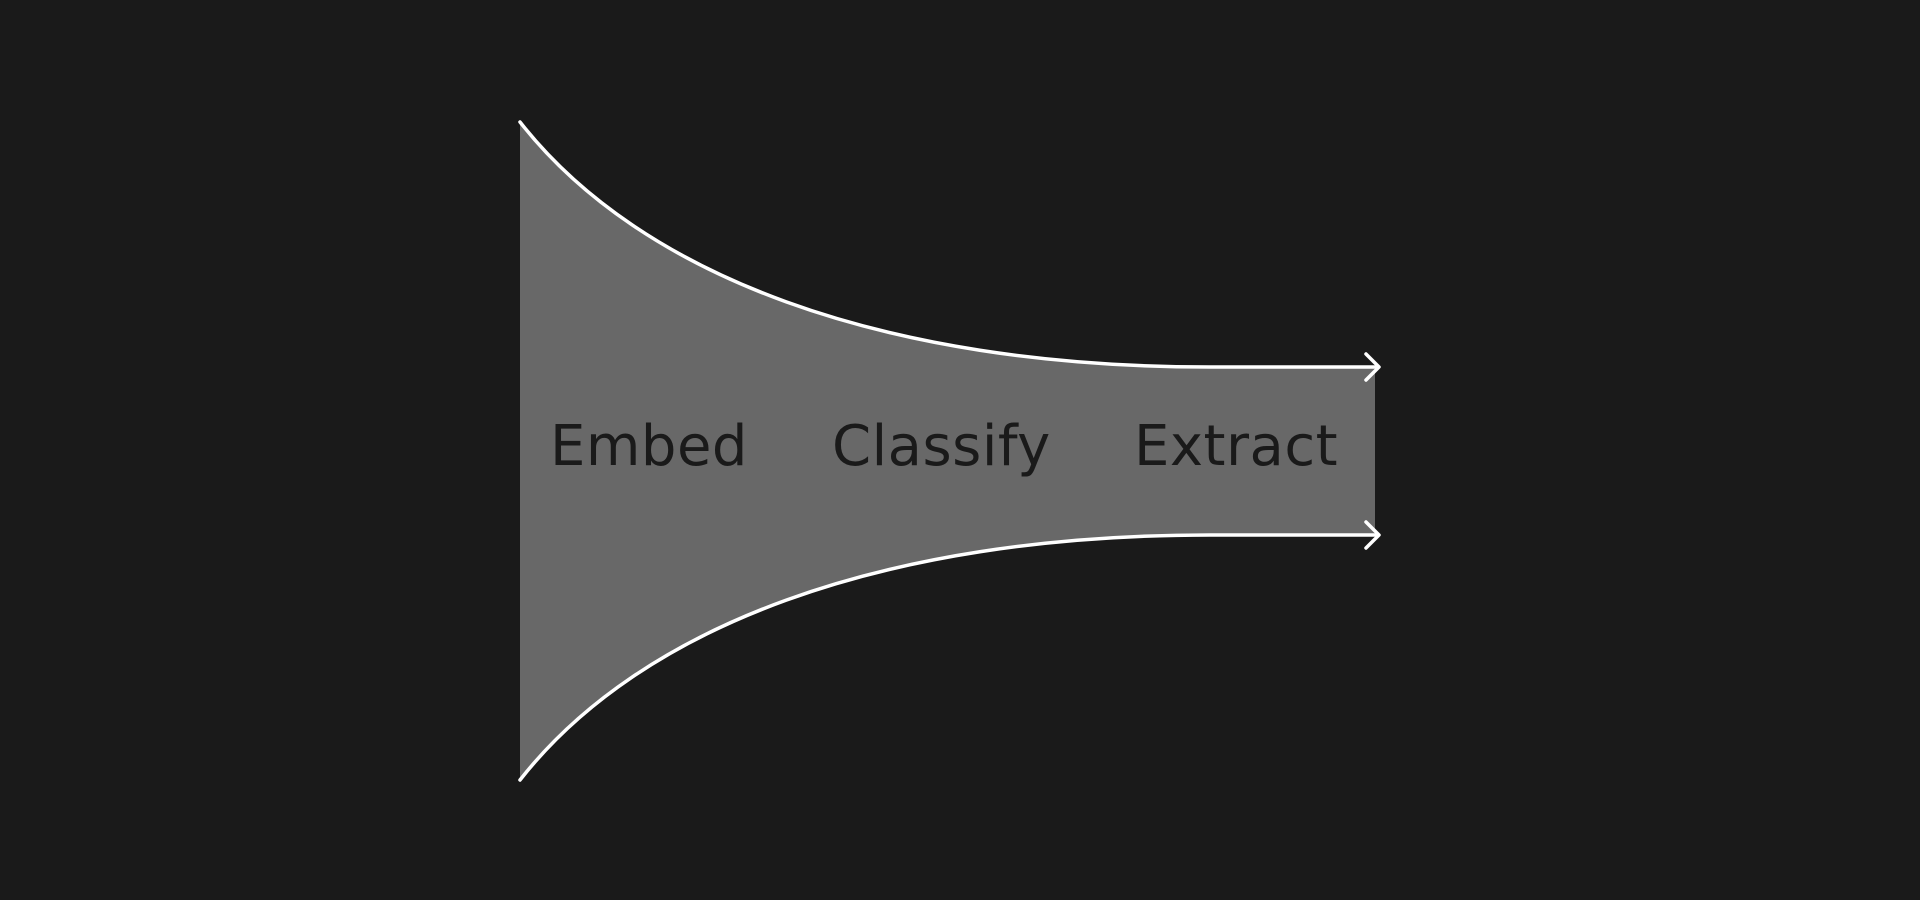  I want to click on stage-label-embed: Embed, so click(649, 446).